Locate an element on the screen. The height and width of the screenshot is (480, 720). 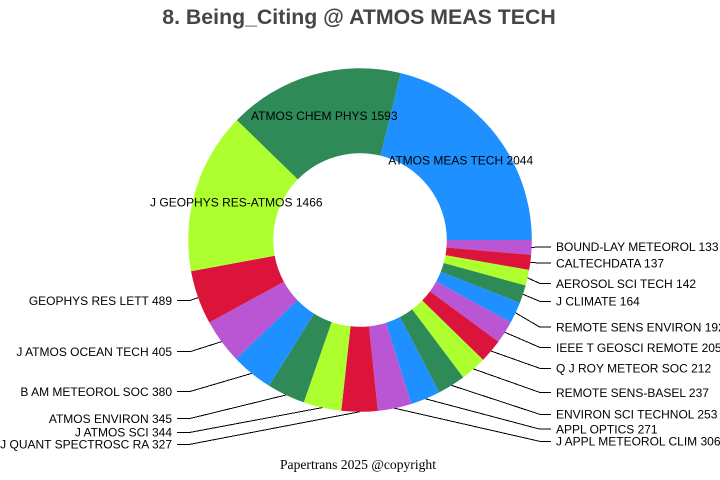
svg-text: J QUANT SPECTROSC RA 327 is located at coordinates (86, 445).